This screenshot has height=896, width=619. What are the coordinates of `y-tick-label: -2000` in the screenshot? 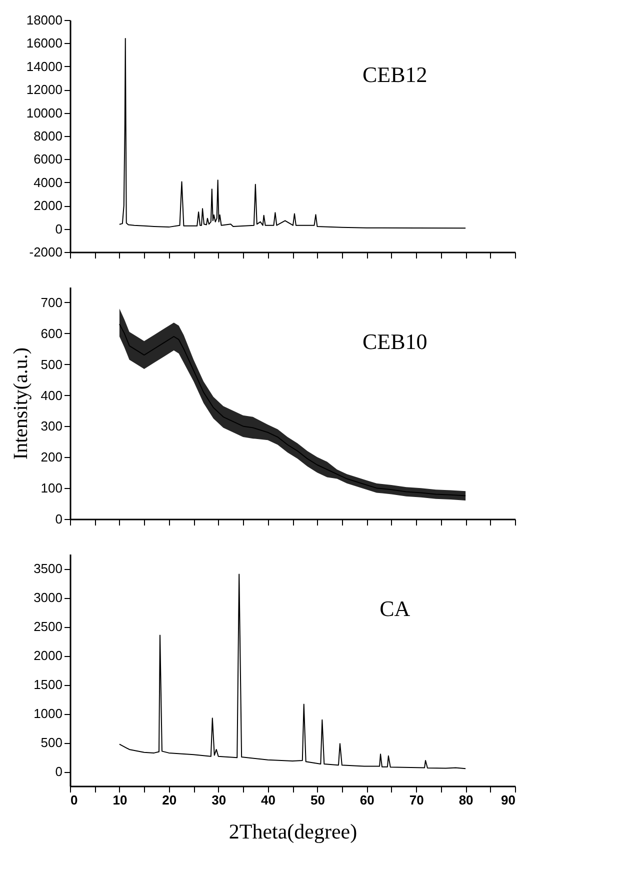 It's located at (45, 252).